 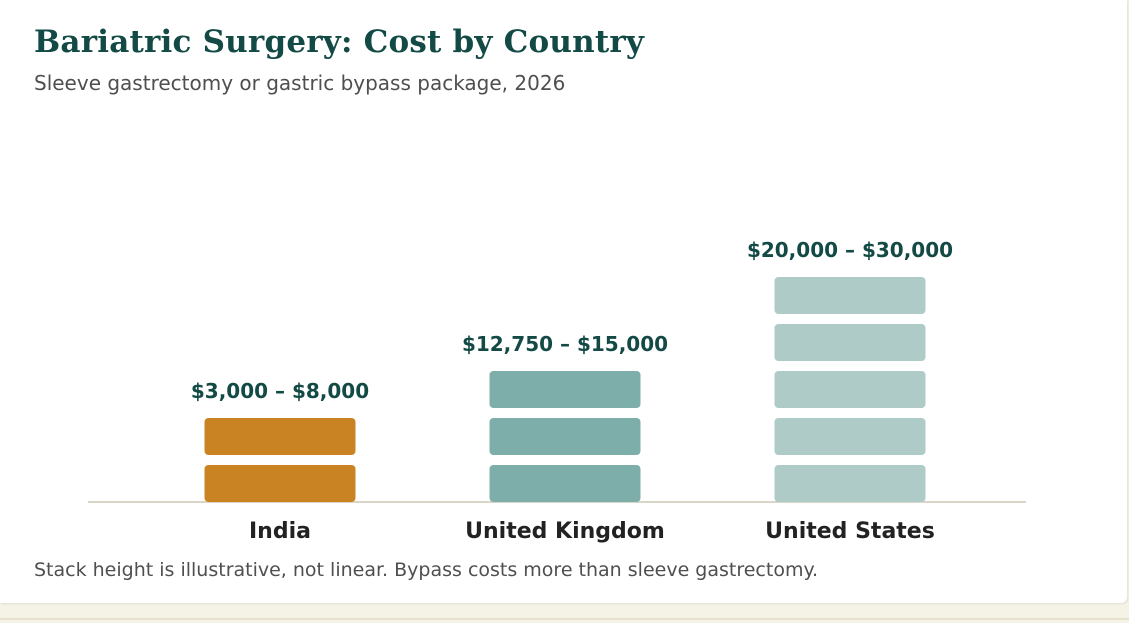 I want to click on value-label: $3,000 – $8,000, so click(x=280, y=391).